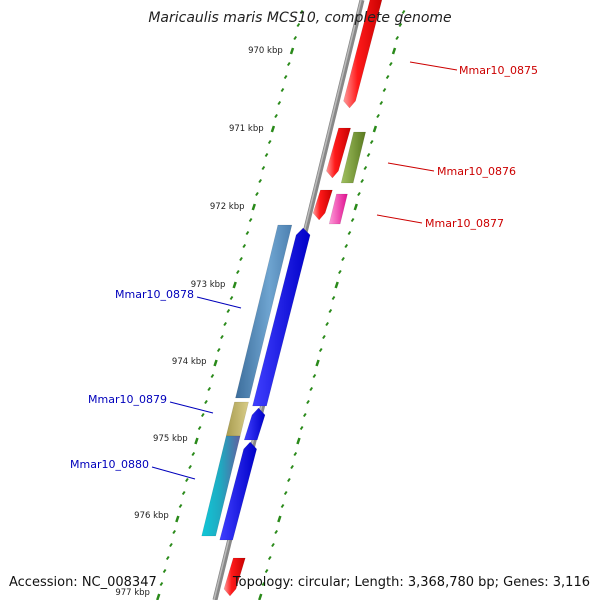  Describe the element at coordinates (246, 129) in the screenshot. I see `kbp-label: 971 kbp` at that location.